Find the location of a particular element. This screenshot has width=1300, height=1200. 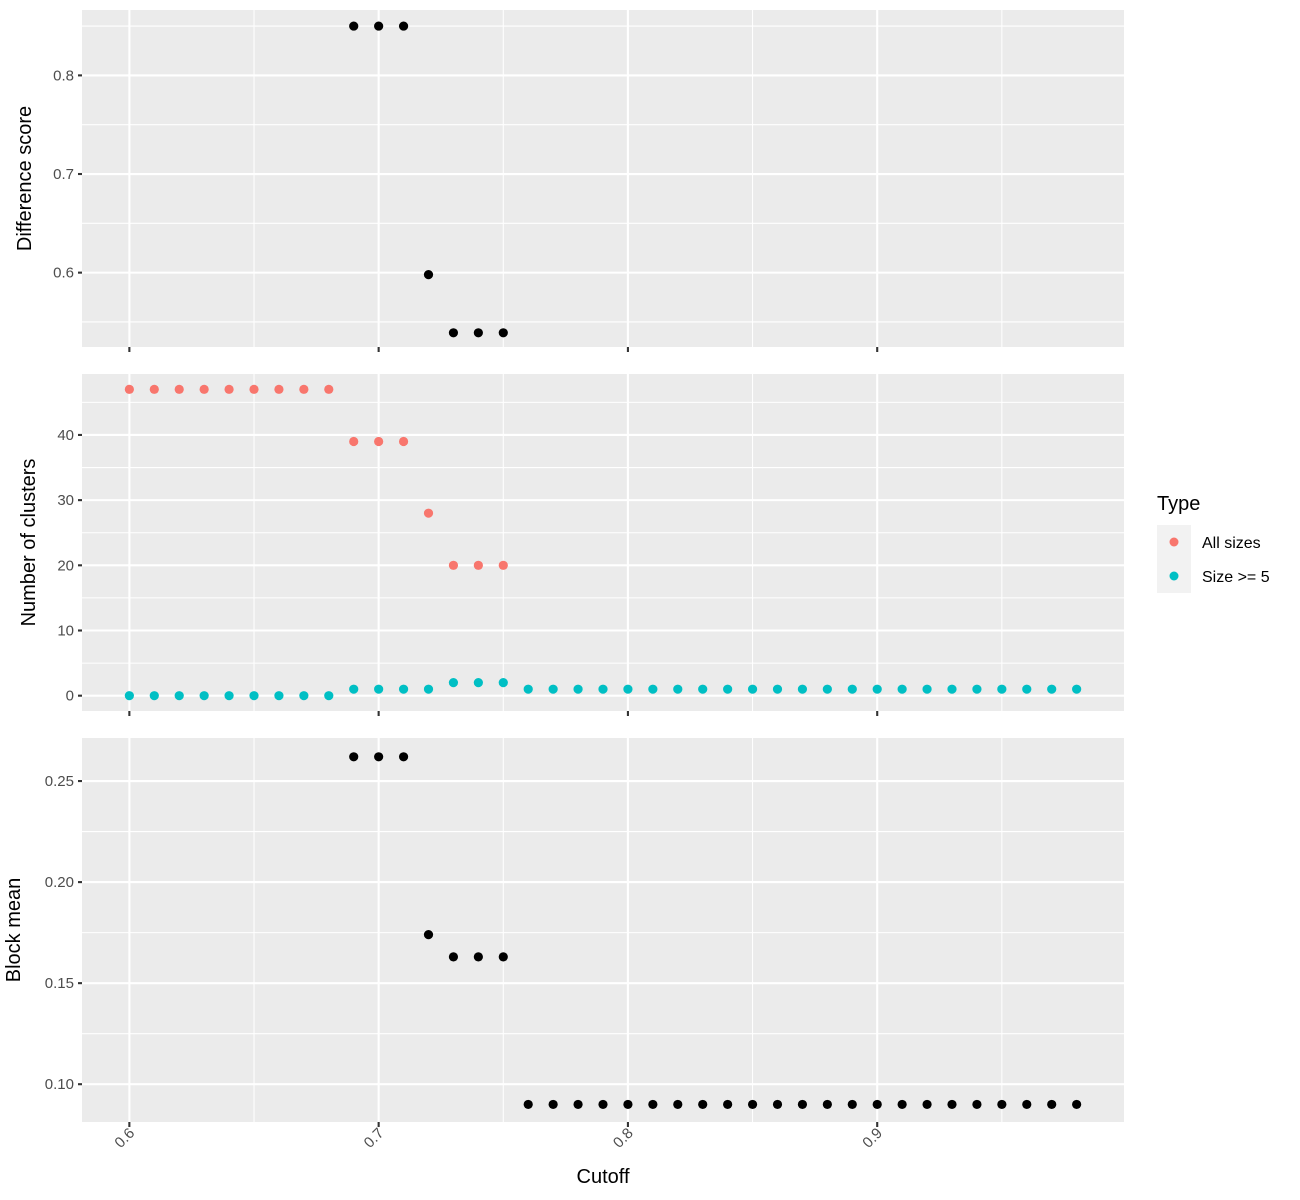

y-tick-label: 0.25 is located at coordinates (59, 781).